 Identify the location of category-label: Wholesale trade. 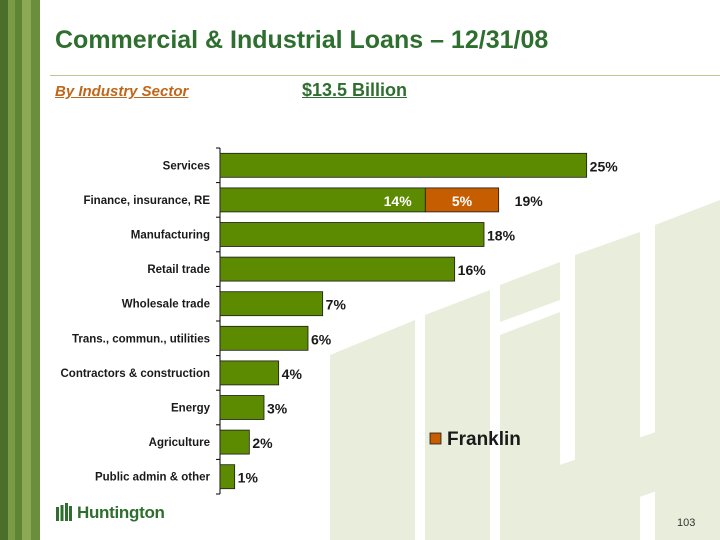
(166, 305).